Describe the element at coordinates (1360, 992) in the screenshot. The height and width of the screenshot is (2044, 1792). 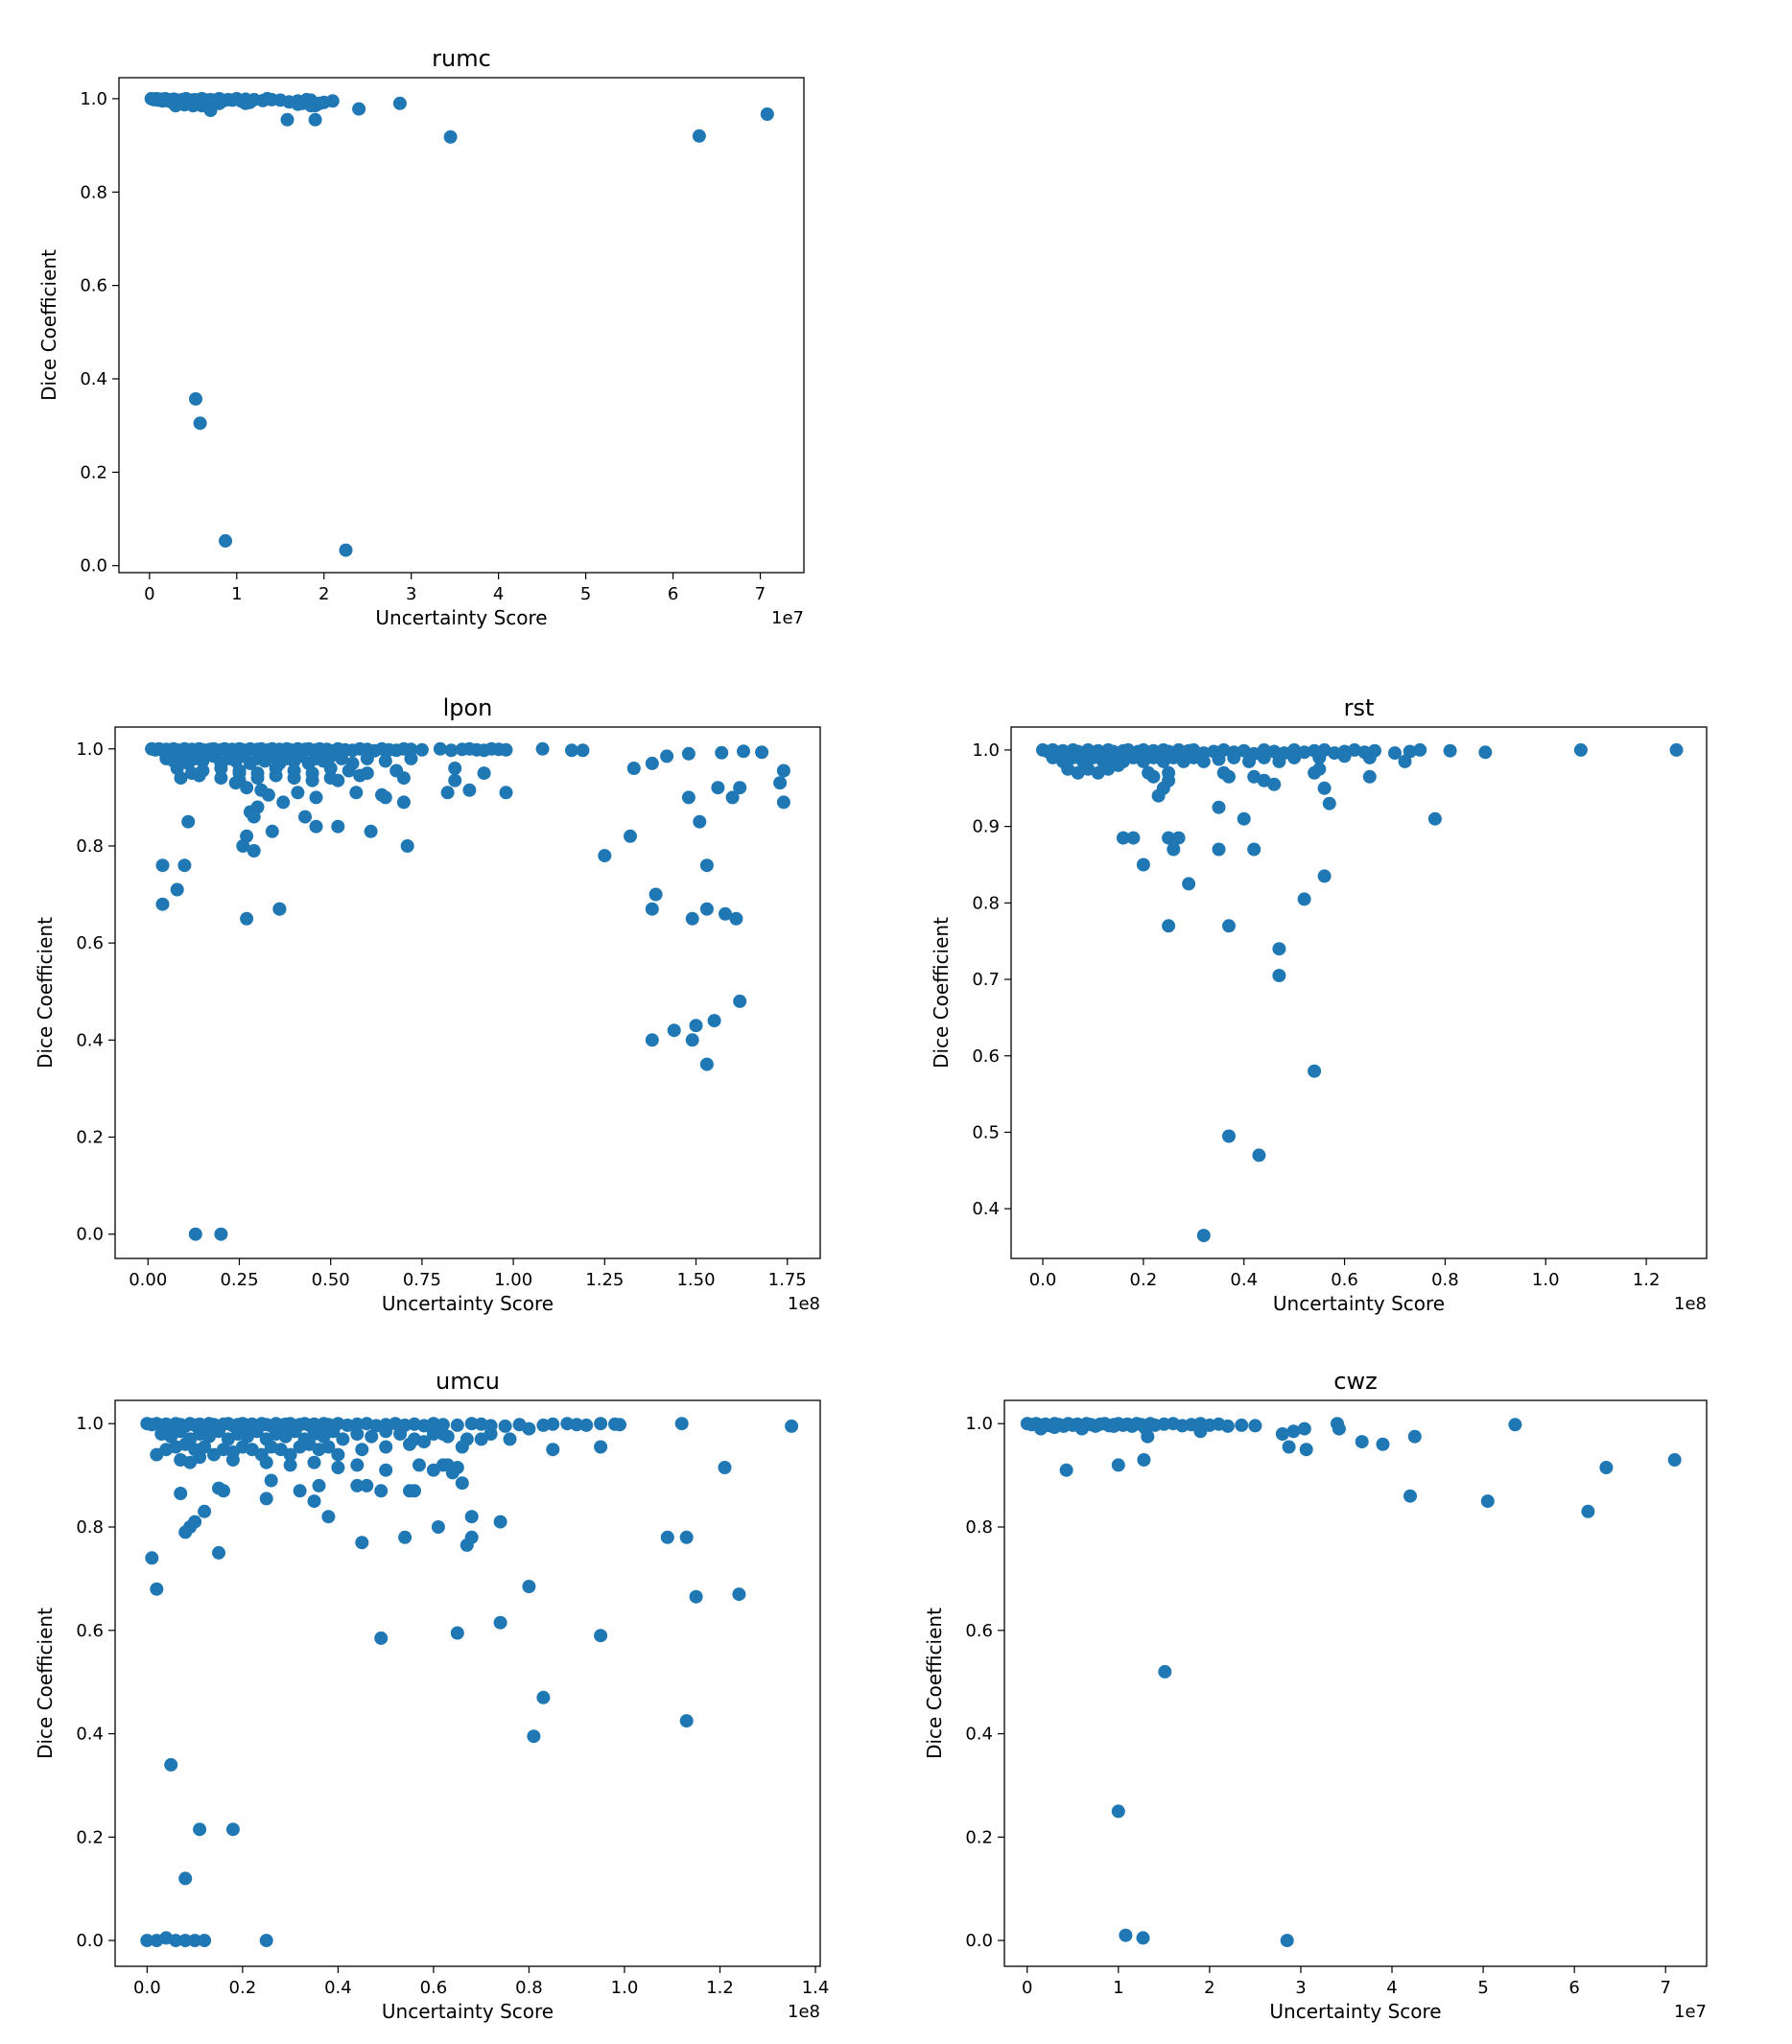
I see `points-rst` at that location.